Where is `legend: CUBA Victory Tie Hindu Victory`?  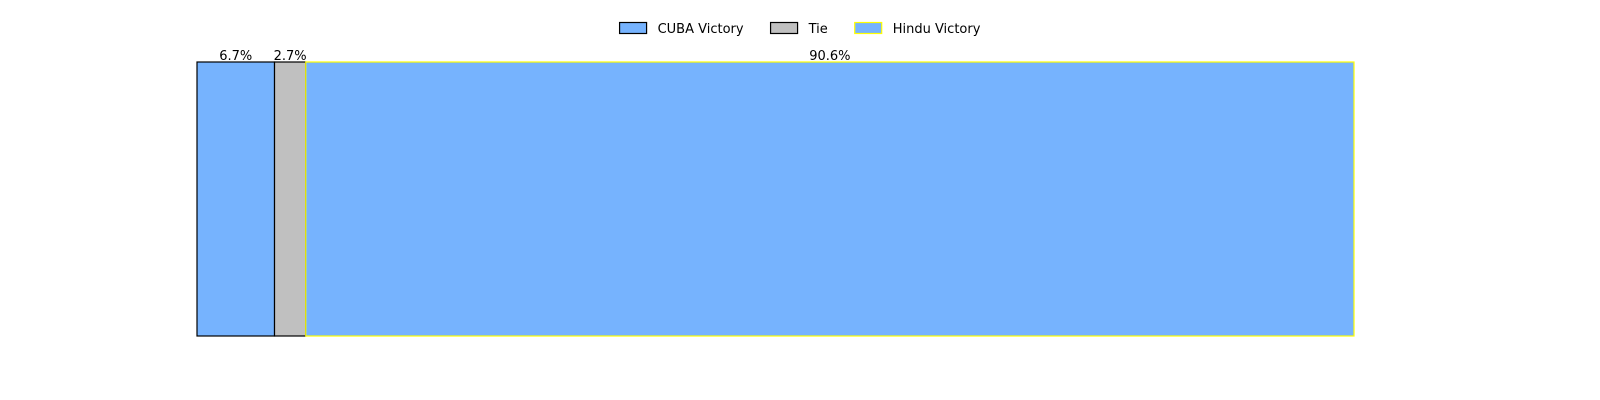
legend: CUBA Victory Tie Hindu Victory is located at coordinates (799, 29).